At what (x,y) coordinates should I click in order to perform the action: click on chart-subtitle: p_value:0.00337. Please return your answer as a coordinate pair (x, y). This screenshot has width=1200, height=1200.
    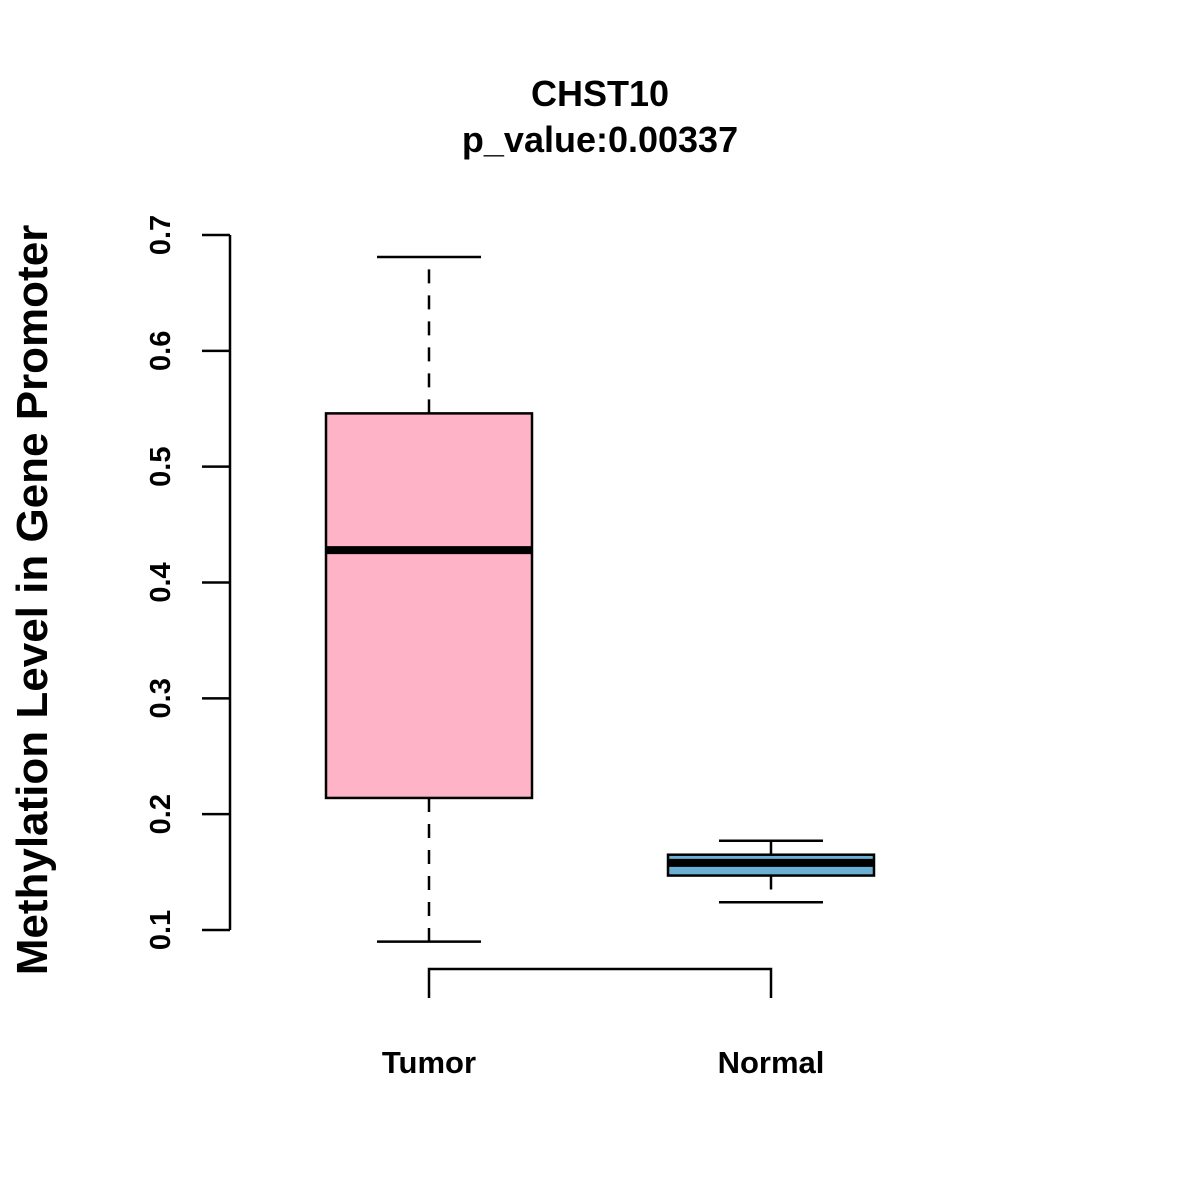
    Looking at the image, I should click on (600, 139).